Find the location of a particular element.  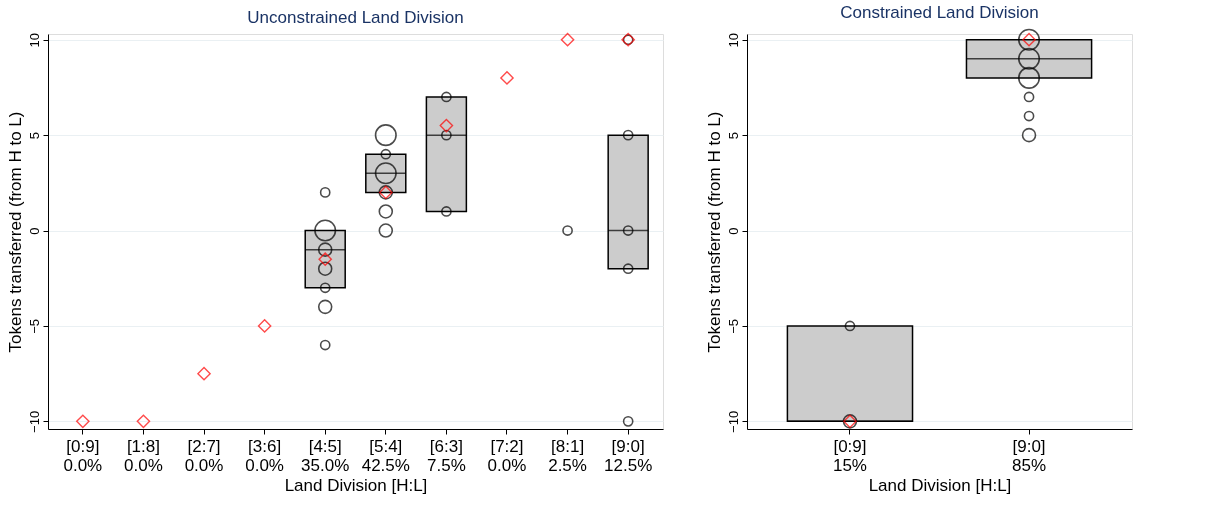

x-tick-label: [4:5] 35.0% is located at coordinates (325, 455).